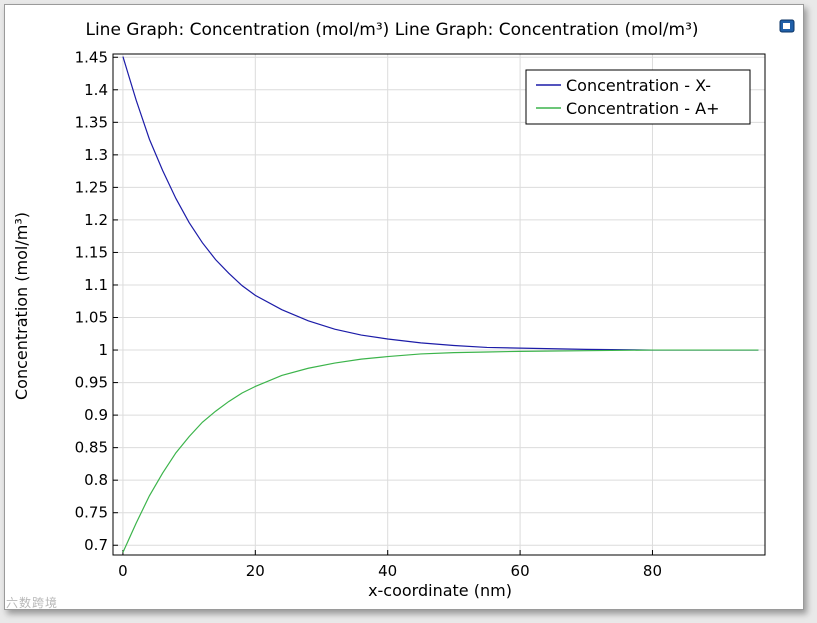 Image resolution: width=817 pixels, height=623 pixels. What do you see at coordinates (96, 220) in the screenshot?
I see `y-tick-label: 1.2` at bounding box center [96, 220].